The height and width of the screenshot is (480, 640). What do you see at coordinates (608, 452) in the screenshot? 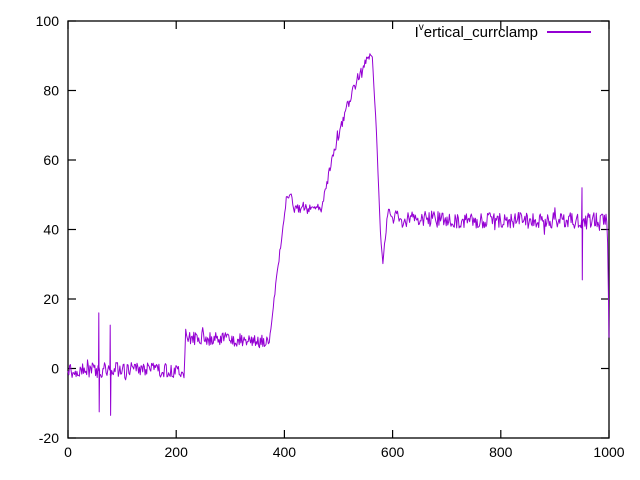
I see `x-tick-label: 1000` at bounding box center [608, 452].